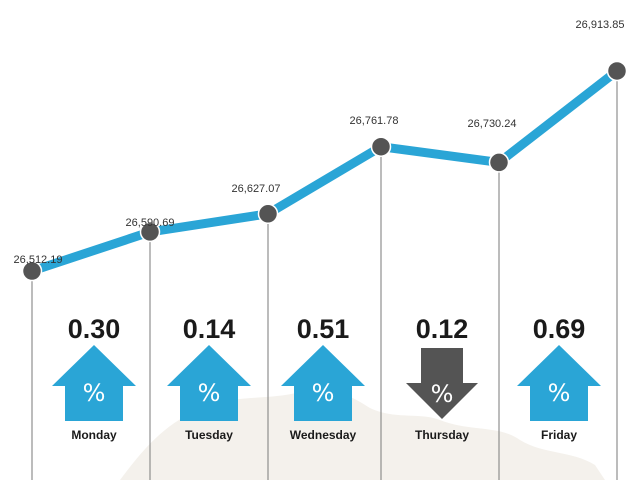 This screenshot has width=640, height=480. Describe the element at coordinates (32, 271) in the screenshot. I see `data-point-start` at that location.